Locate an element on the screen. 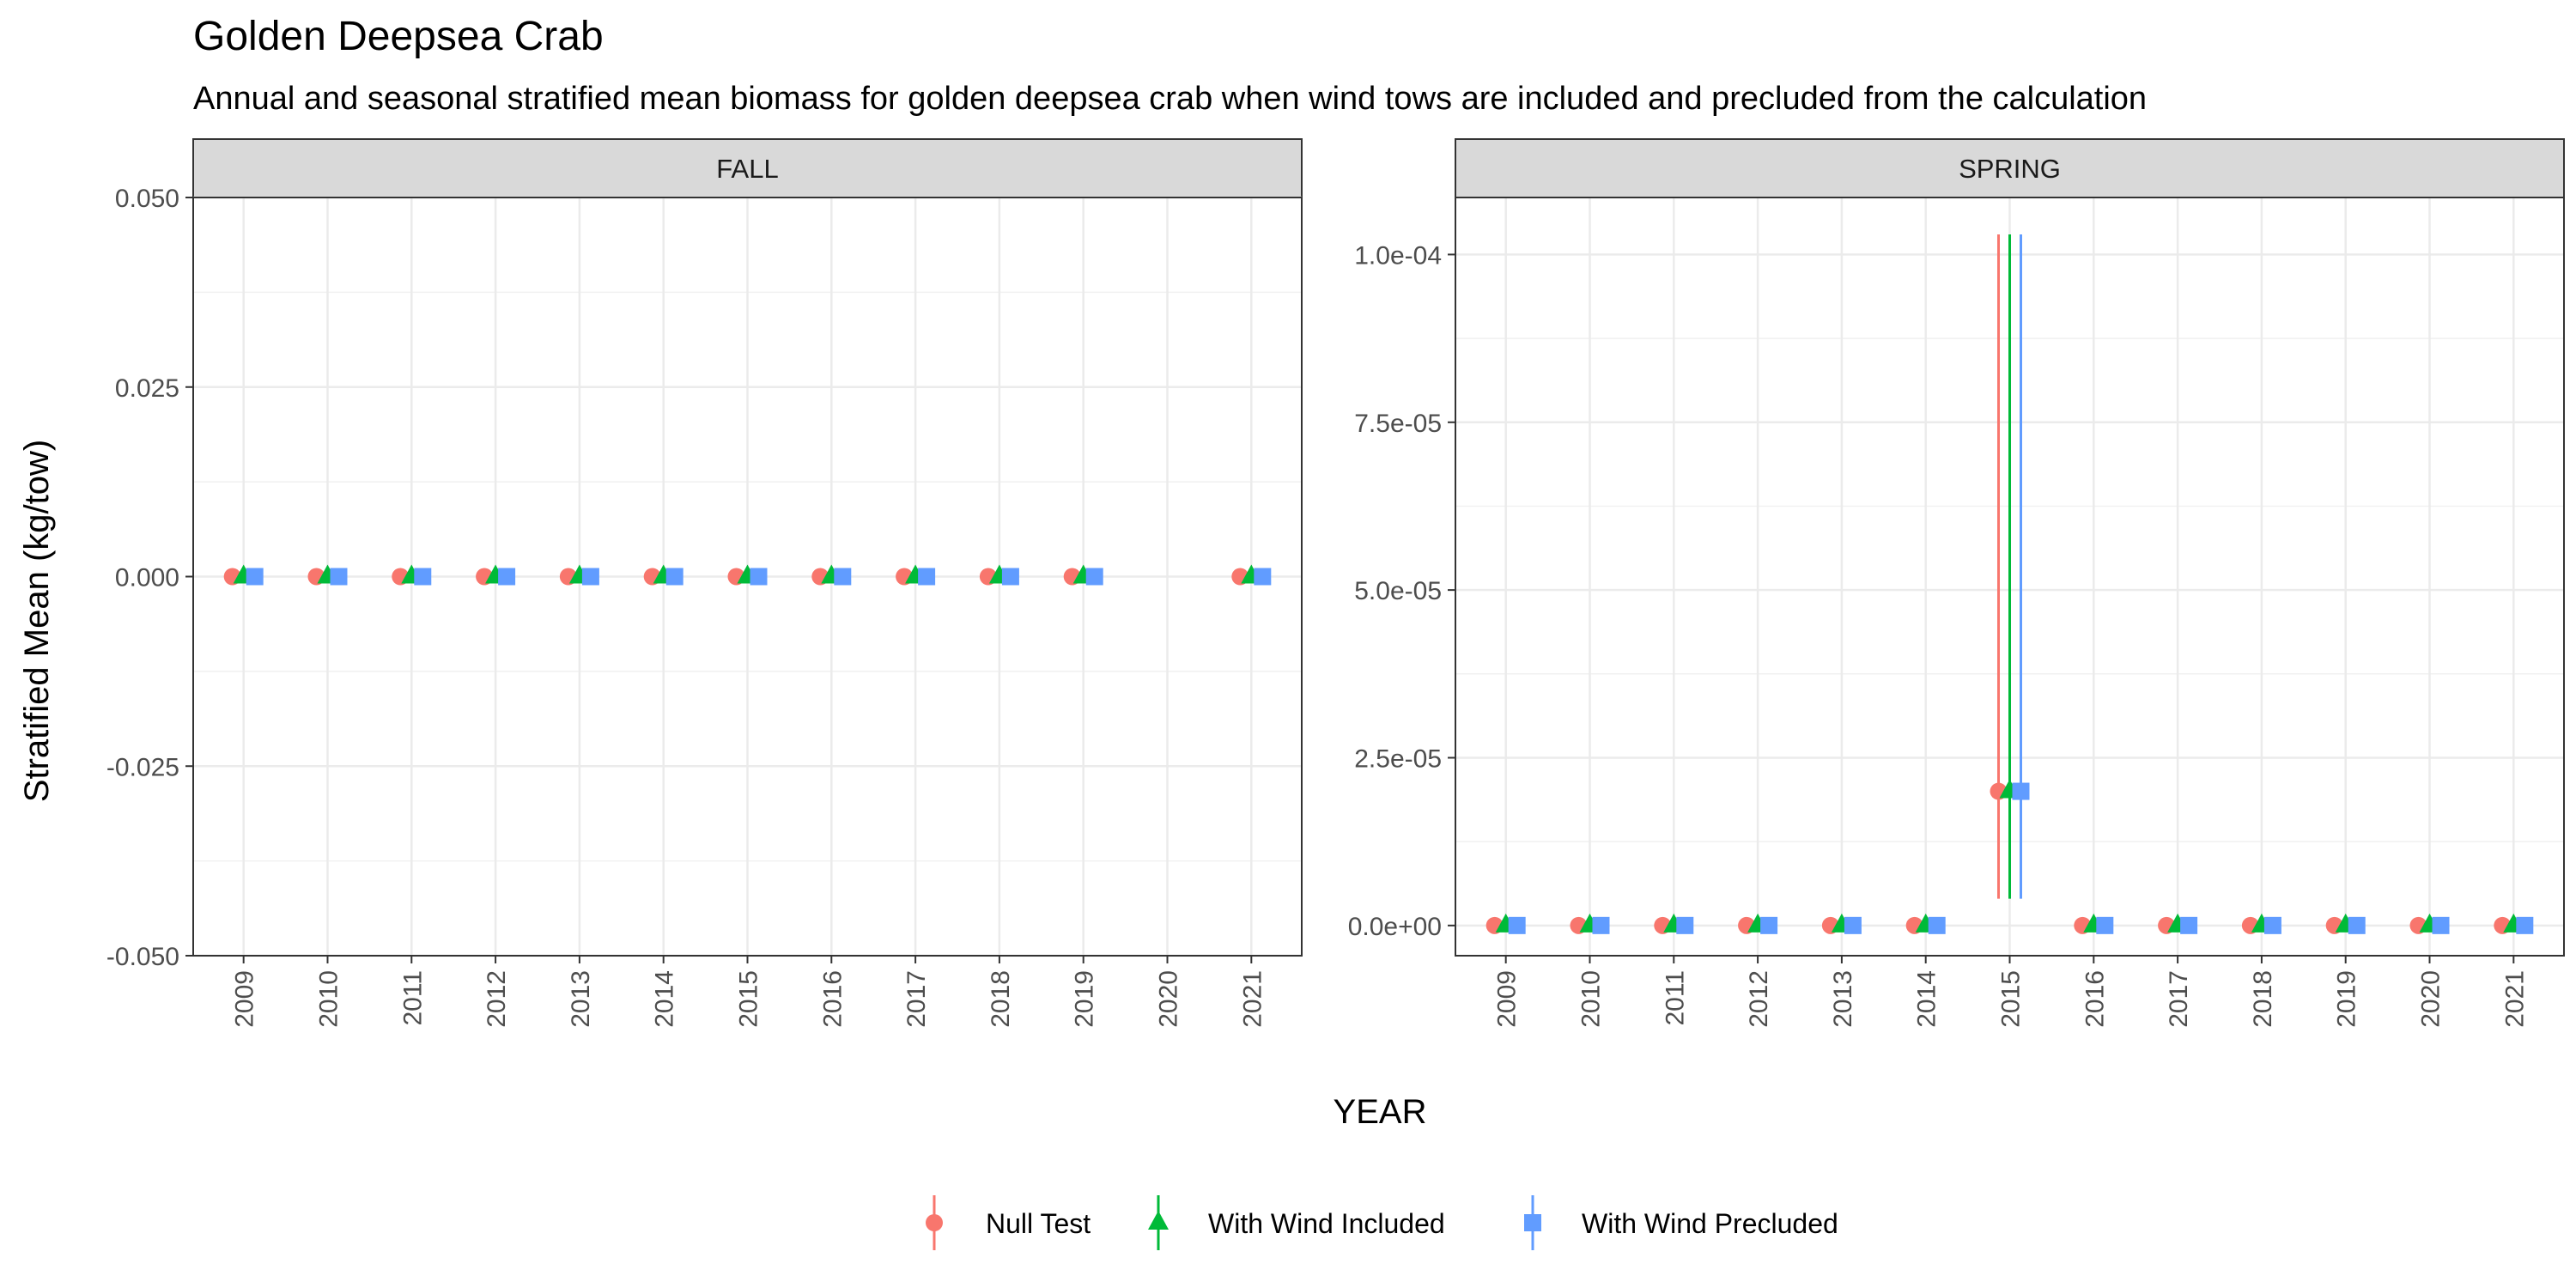  legend-item-null-test: Null Test is located at coordinates (1009, 1222).